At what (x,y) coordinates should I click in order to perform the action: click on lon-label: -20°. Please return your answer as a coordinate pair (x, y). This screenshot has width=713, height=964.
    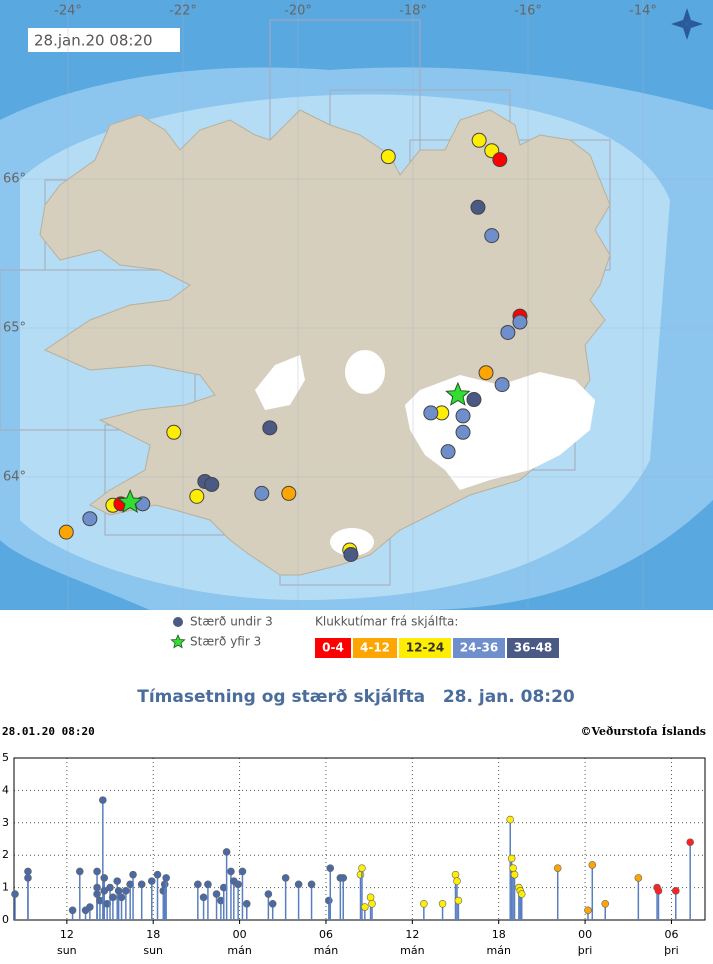
    Looking at the image, I should click on (298, 11).